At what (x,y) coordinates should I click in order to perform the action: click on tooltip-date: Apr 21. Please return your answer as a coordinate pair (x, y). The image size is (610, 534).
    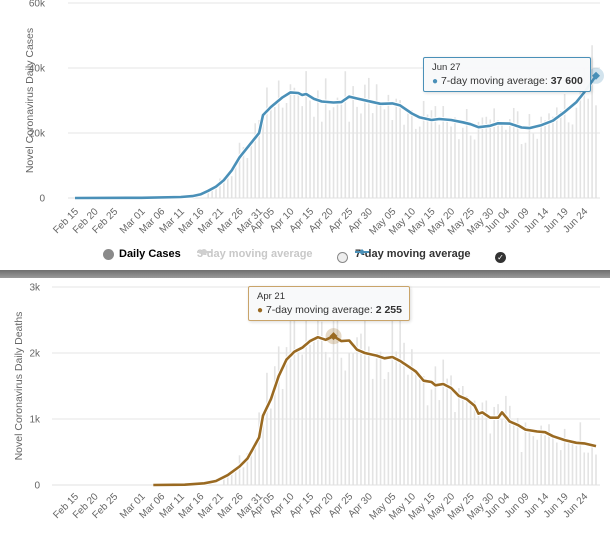
    Looking at the image, I should click on (271, 296).